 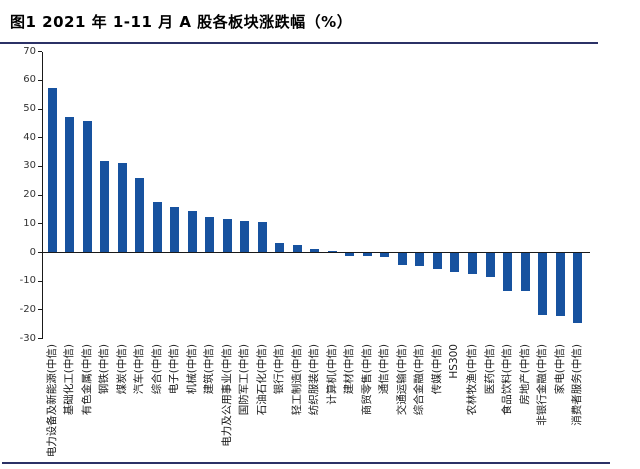 What do you see at coordinates (577, 385) in the screenshot?
I see `x-axis-label: 消费者服务(中信)` at bounding box center [577, 385].